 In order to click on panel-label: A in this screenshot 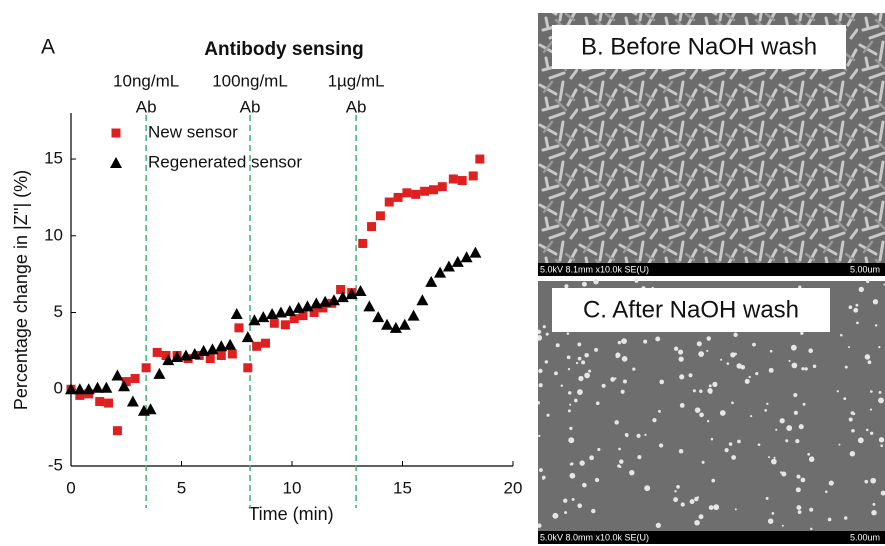, I will do `click(48, 47)`.